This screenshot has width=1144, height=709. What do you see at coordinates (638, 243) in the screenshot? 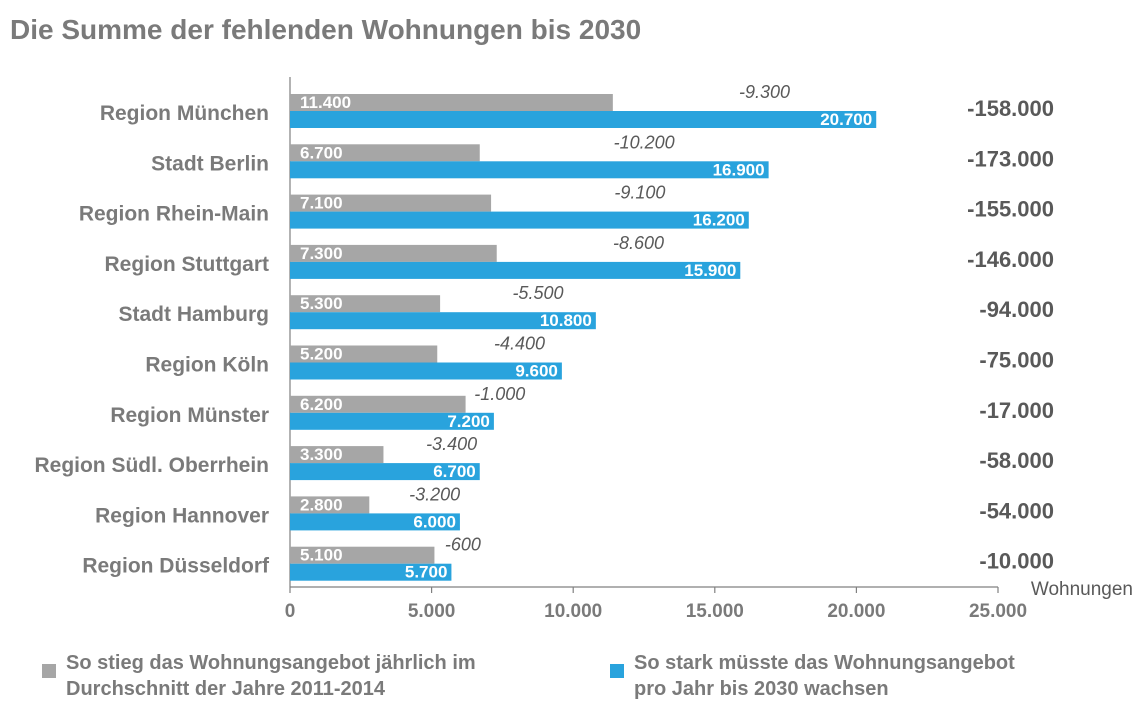
I see `difference-label: -8.600` at bounding box center [638, 243].